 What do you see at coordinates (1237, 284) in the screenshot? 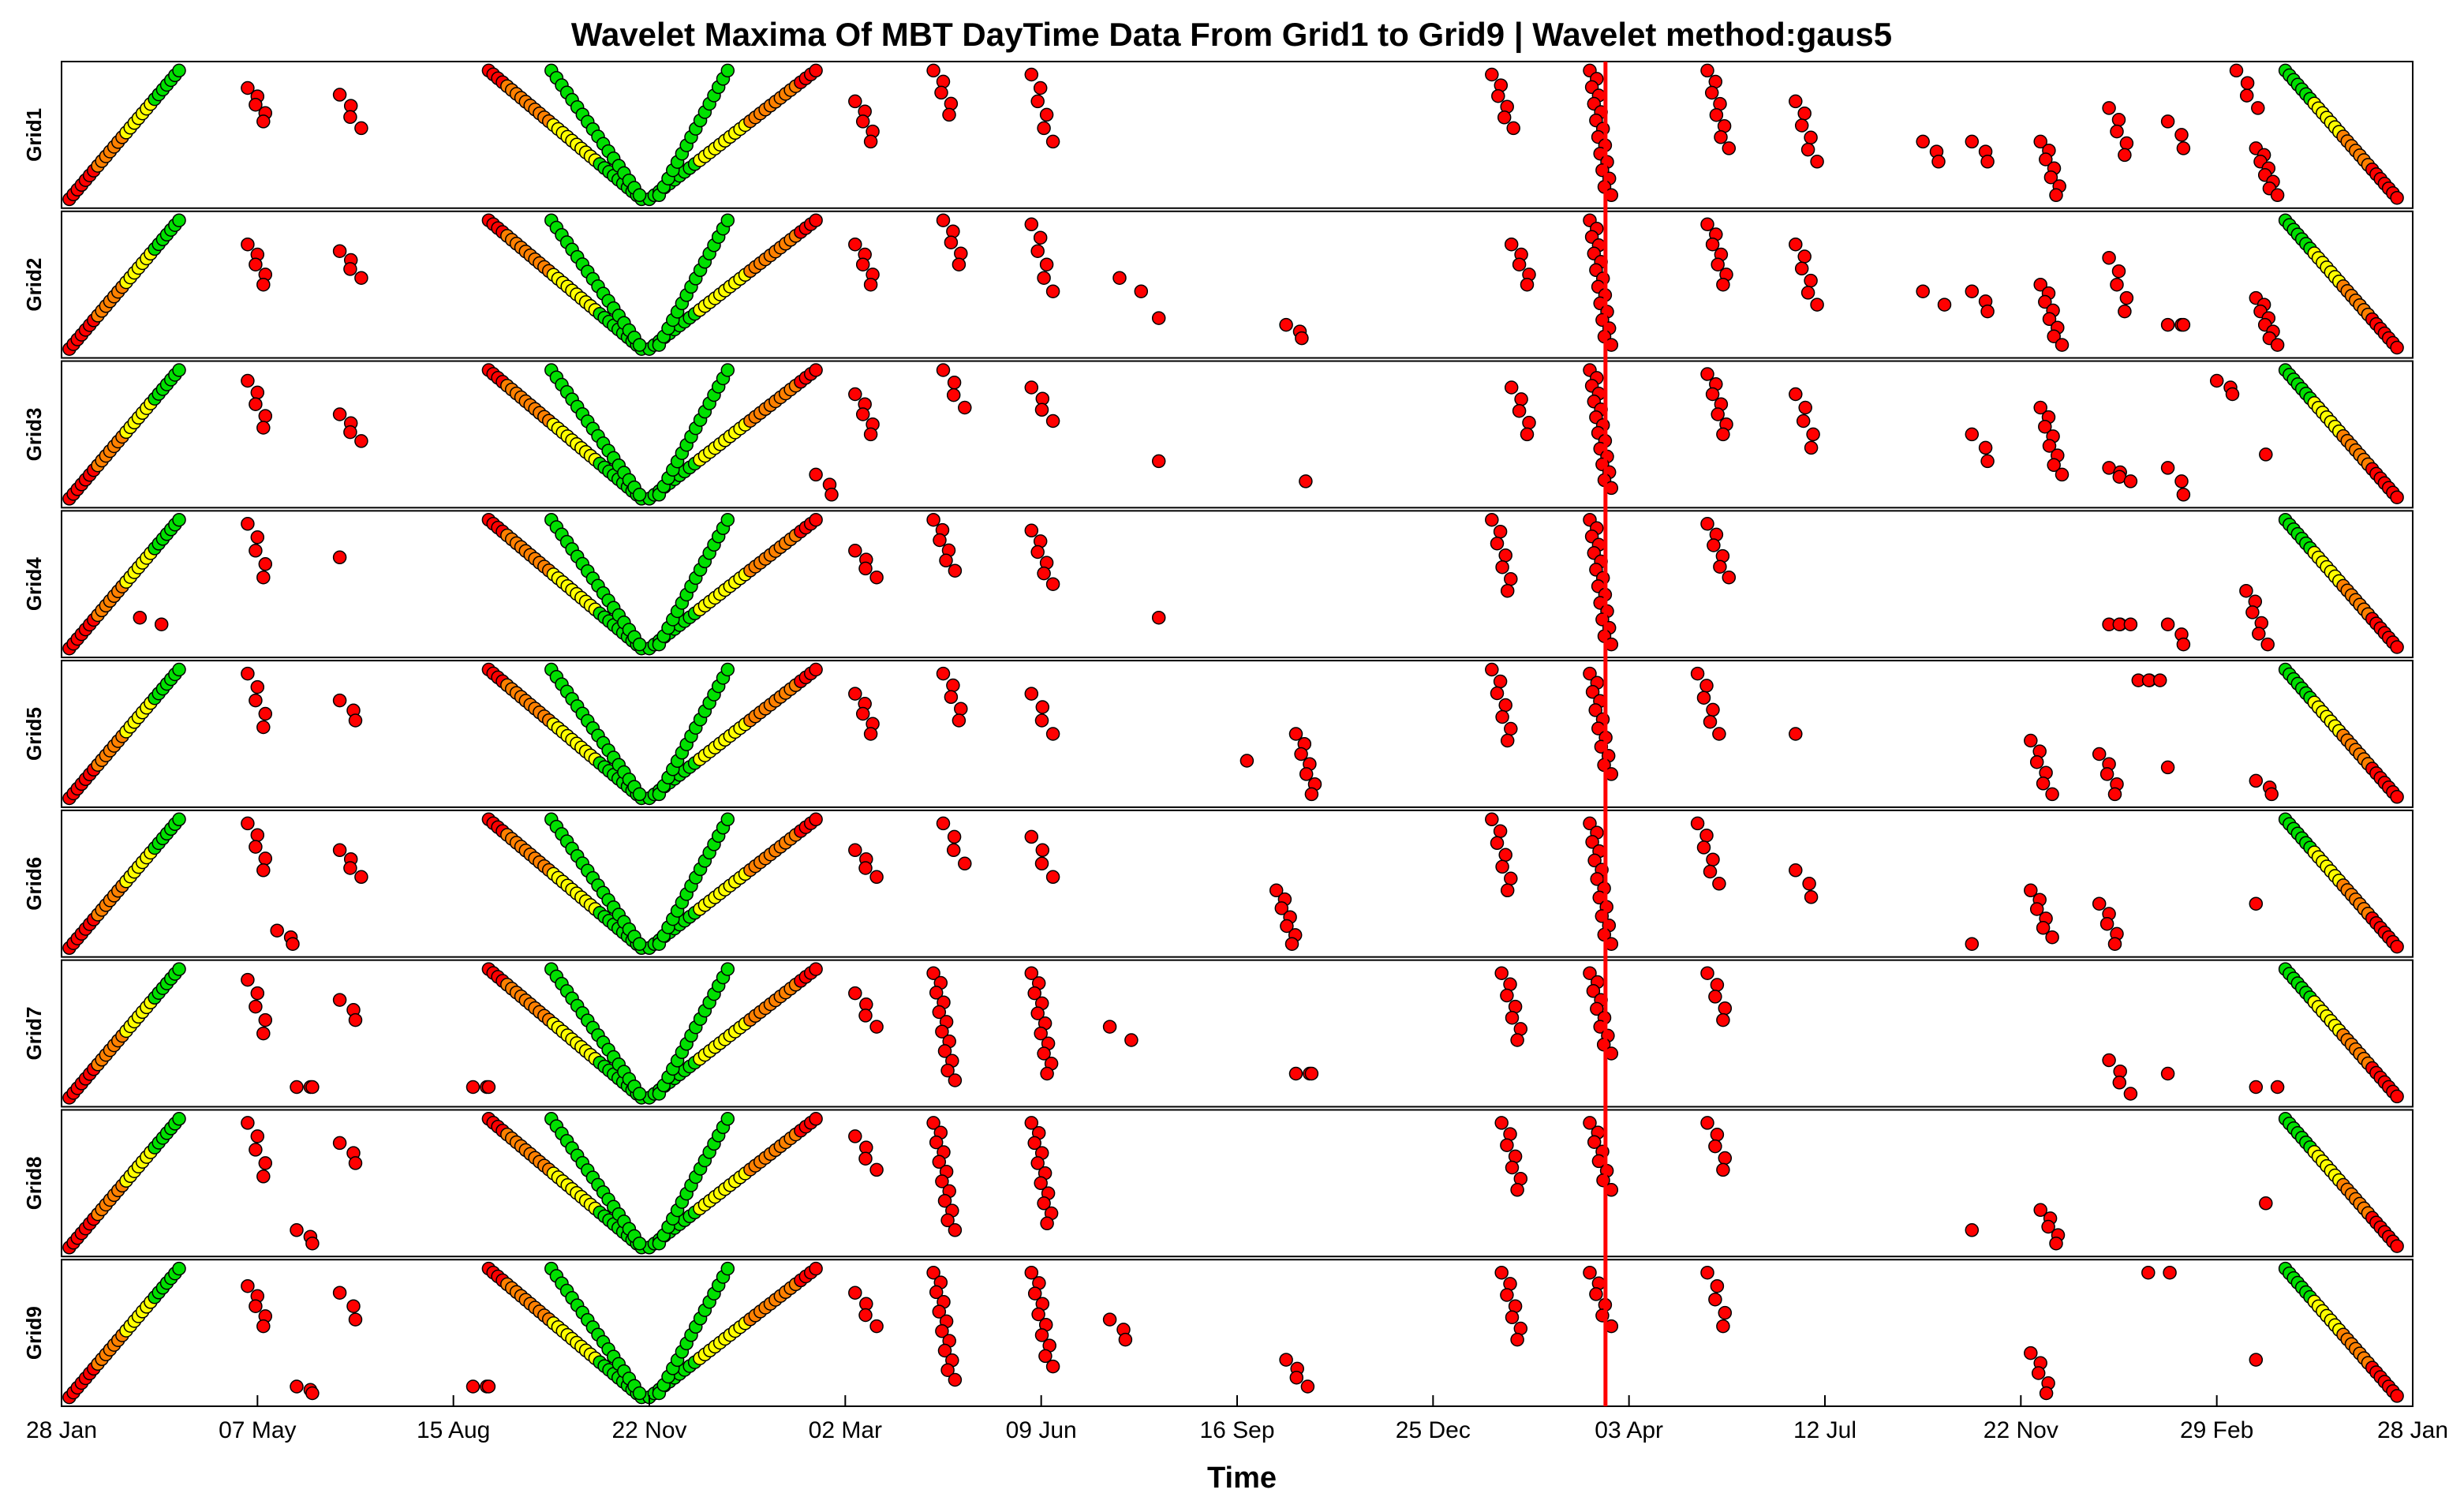
I see `panel-frame` at bounding box center [1237, 284].